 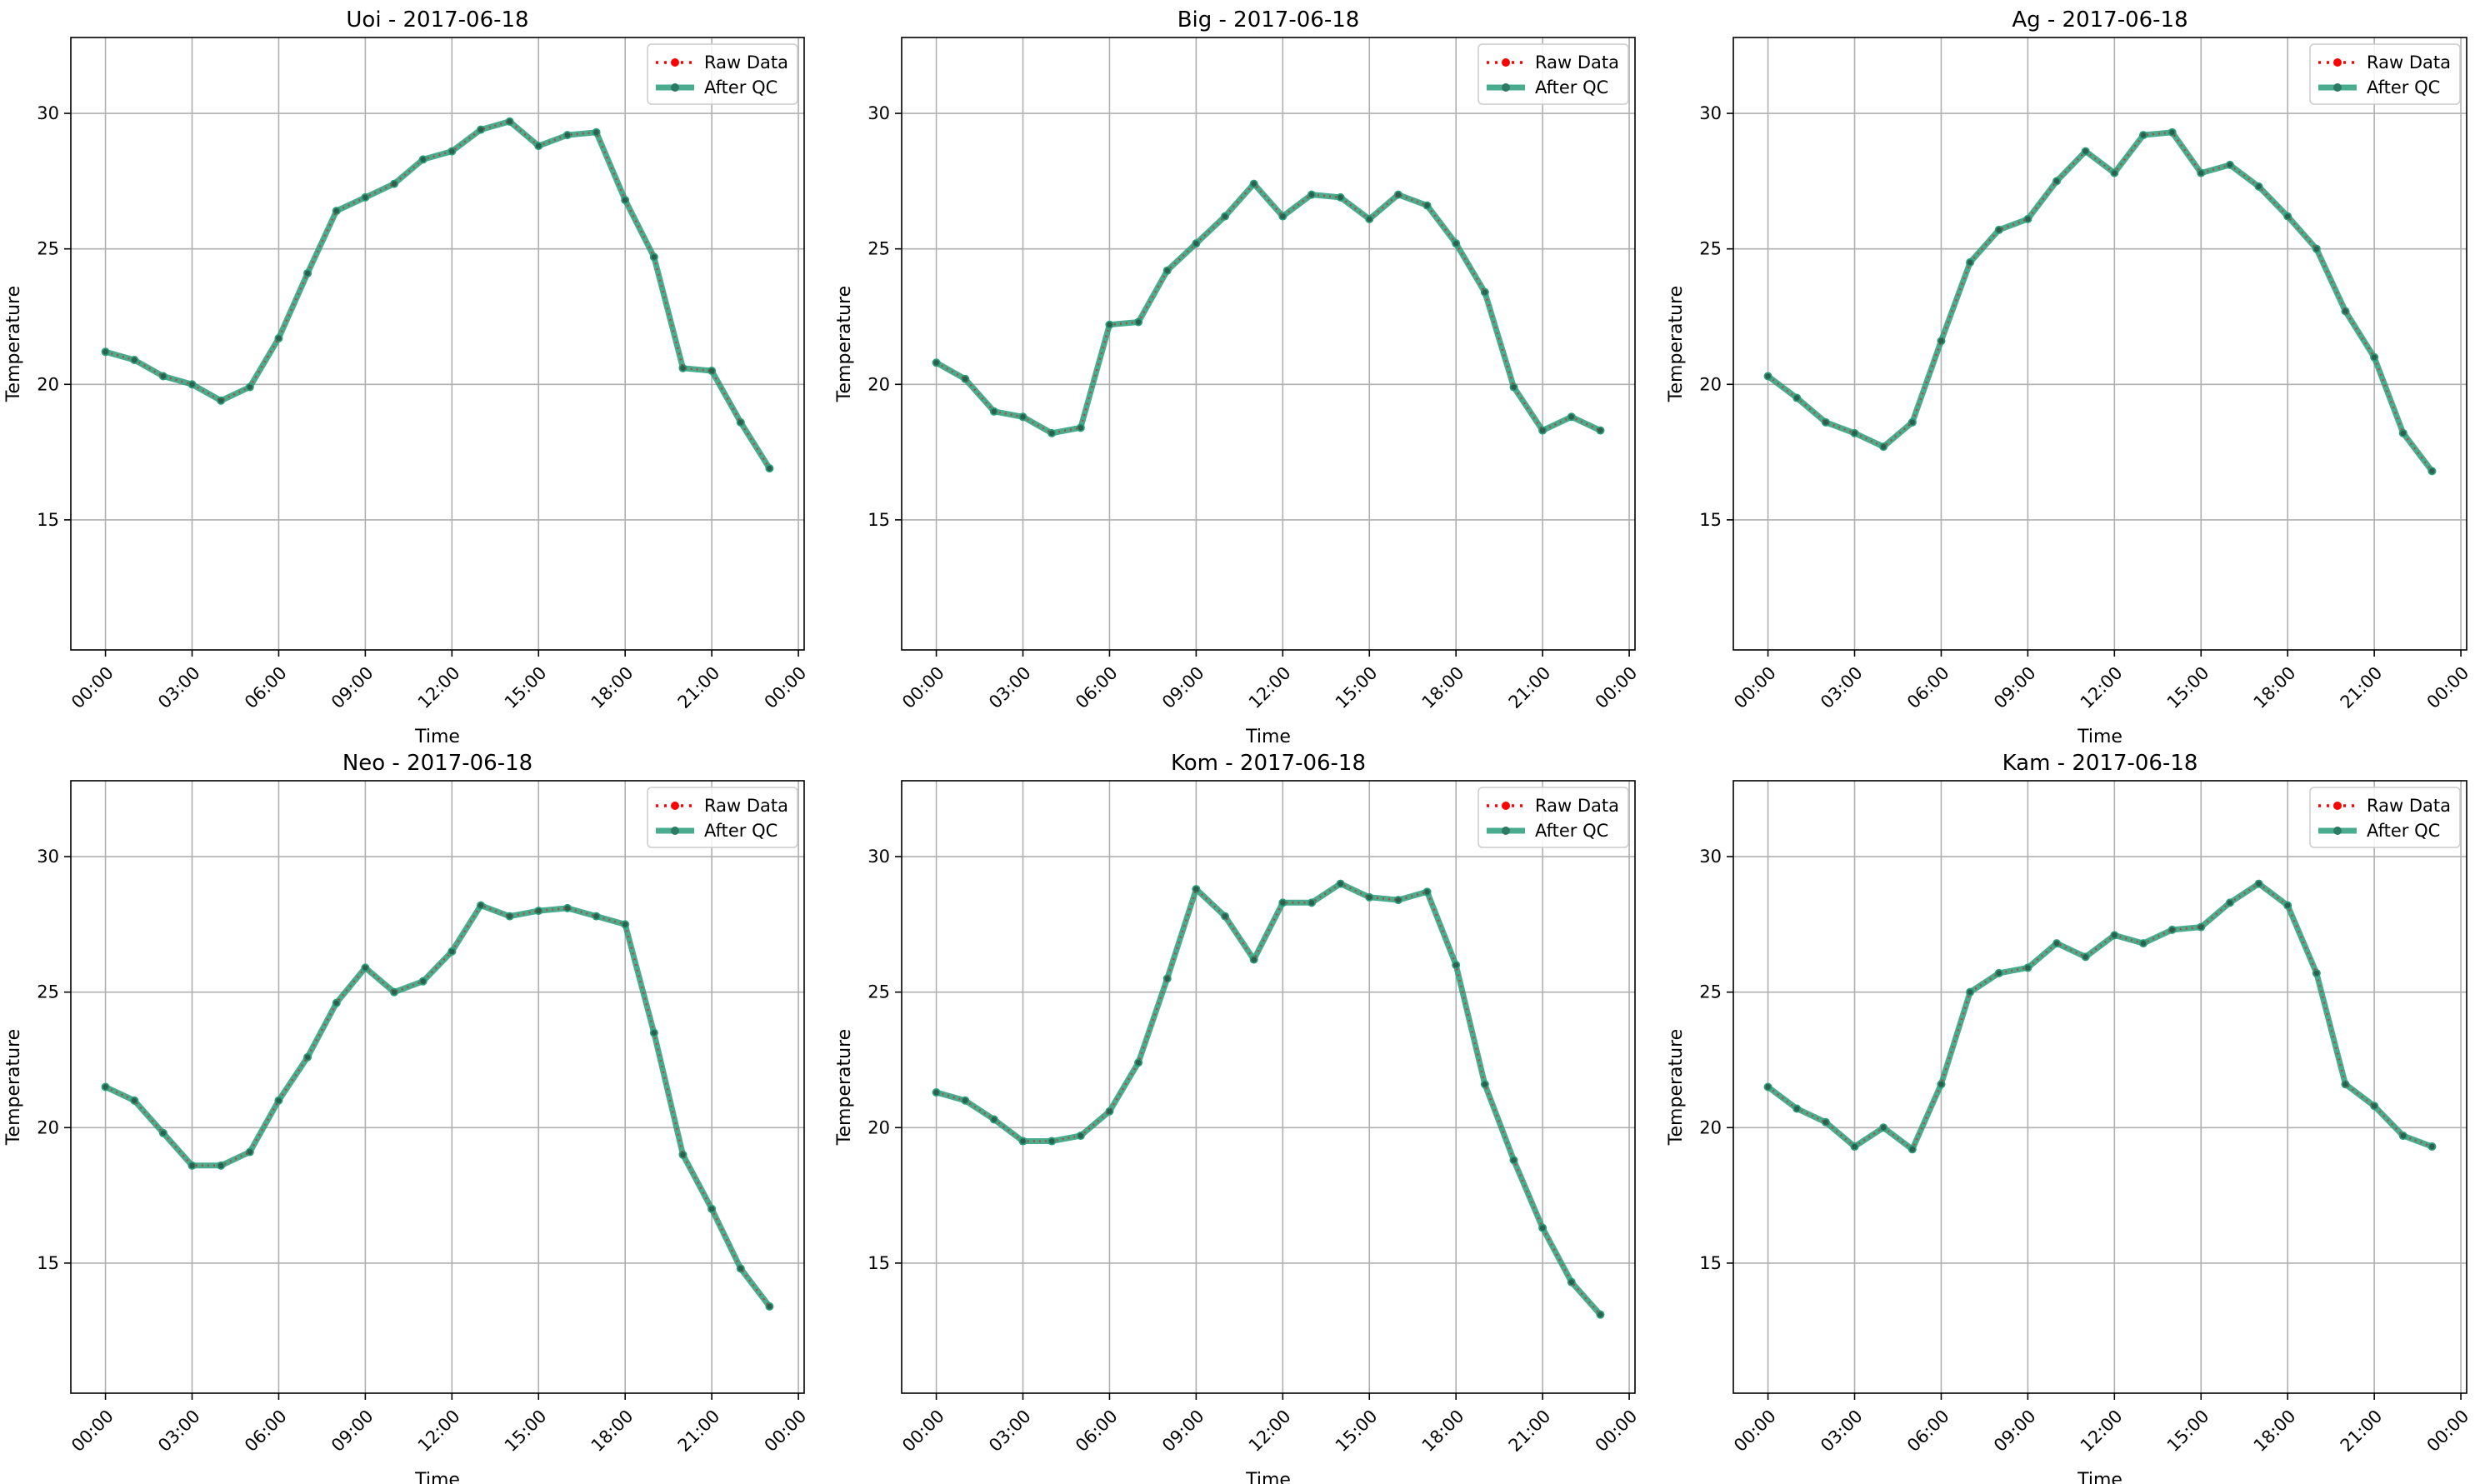 I want to click on x-tick-label: 06:00, so click(x=1097, y=687).